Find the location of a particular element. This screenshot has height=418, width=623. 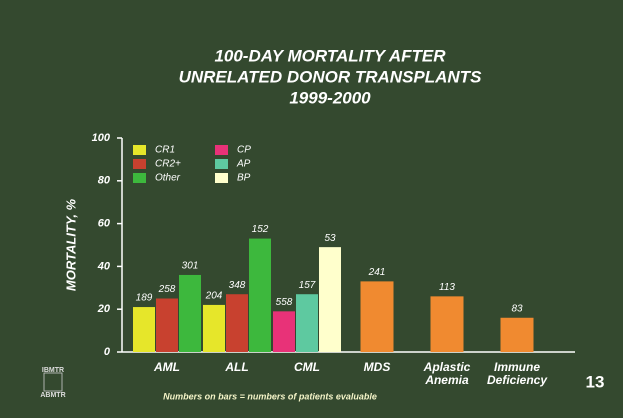

legend-label: CR1 is located at coordinates (165, 150).